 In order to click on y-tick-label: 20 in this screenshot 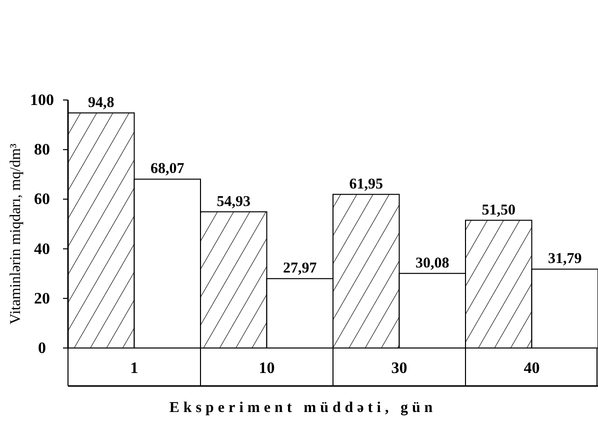, I will do `click(42, 299)`.